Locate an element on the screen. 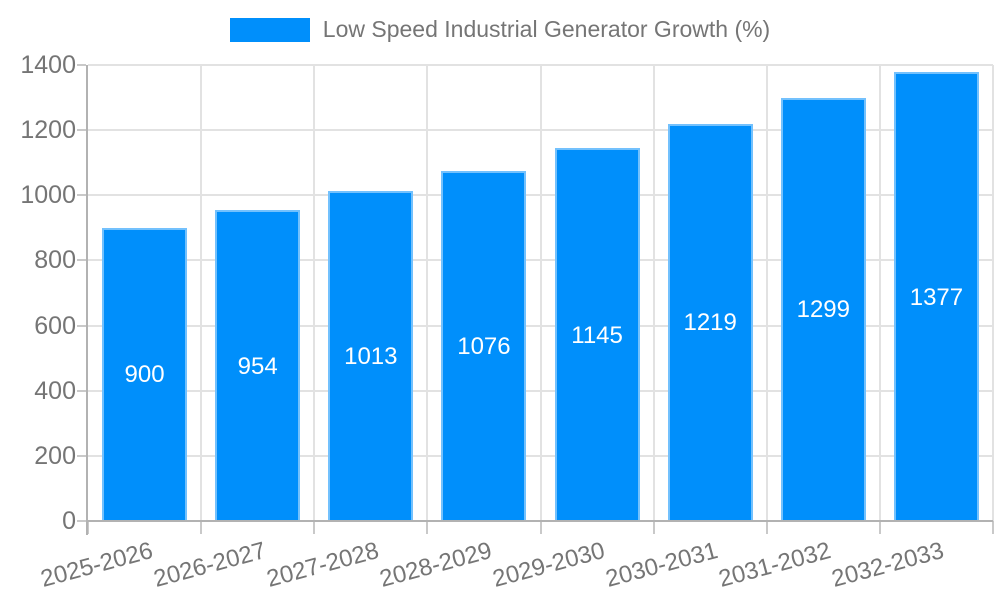 The image size is (1000, 600). bar-2025-2026: 900 is located at coordinates (145, 374).